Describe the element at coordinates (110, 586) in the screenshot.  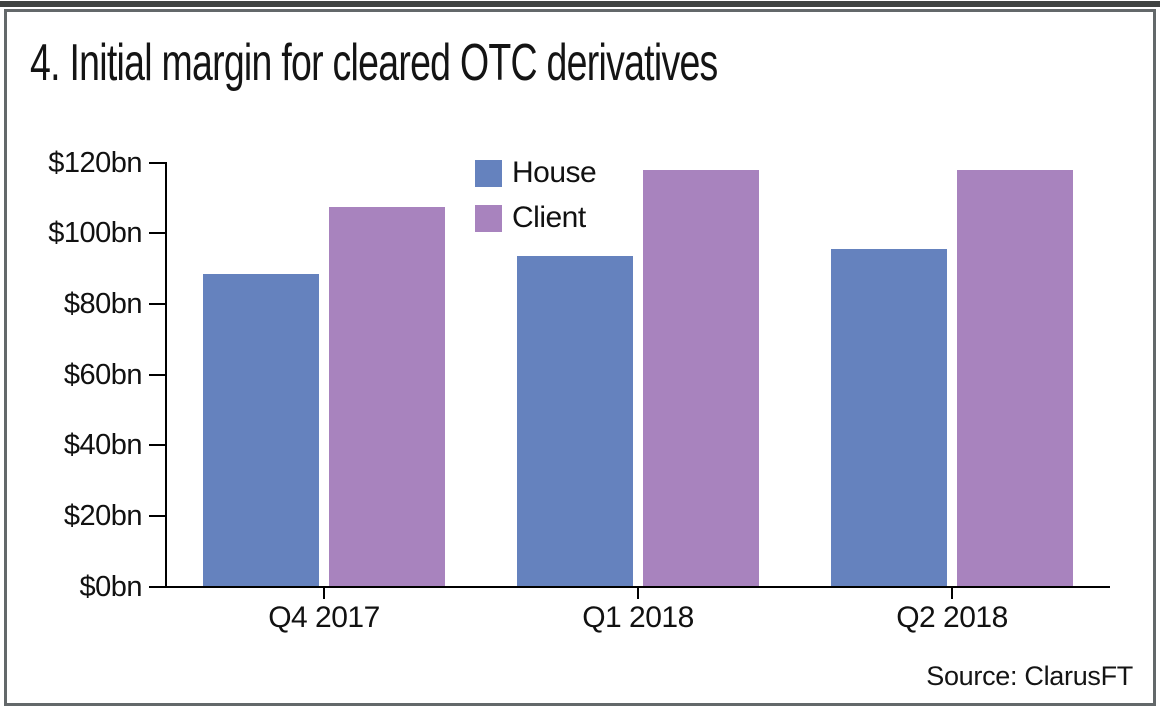
I see `y-axis-label: $0bn` at that location.